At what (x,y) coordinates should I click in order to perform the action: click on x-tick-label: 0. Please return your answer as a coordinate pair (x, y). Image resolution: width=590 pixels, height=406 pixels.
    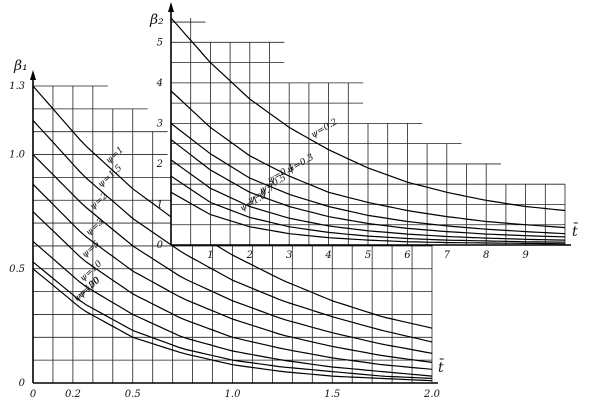
    Looking at the image, I should click on (33, 394).